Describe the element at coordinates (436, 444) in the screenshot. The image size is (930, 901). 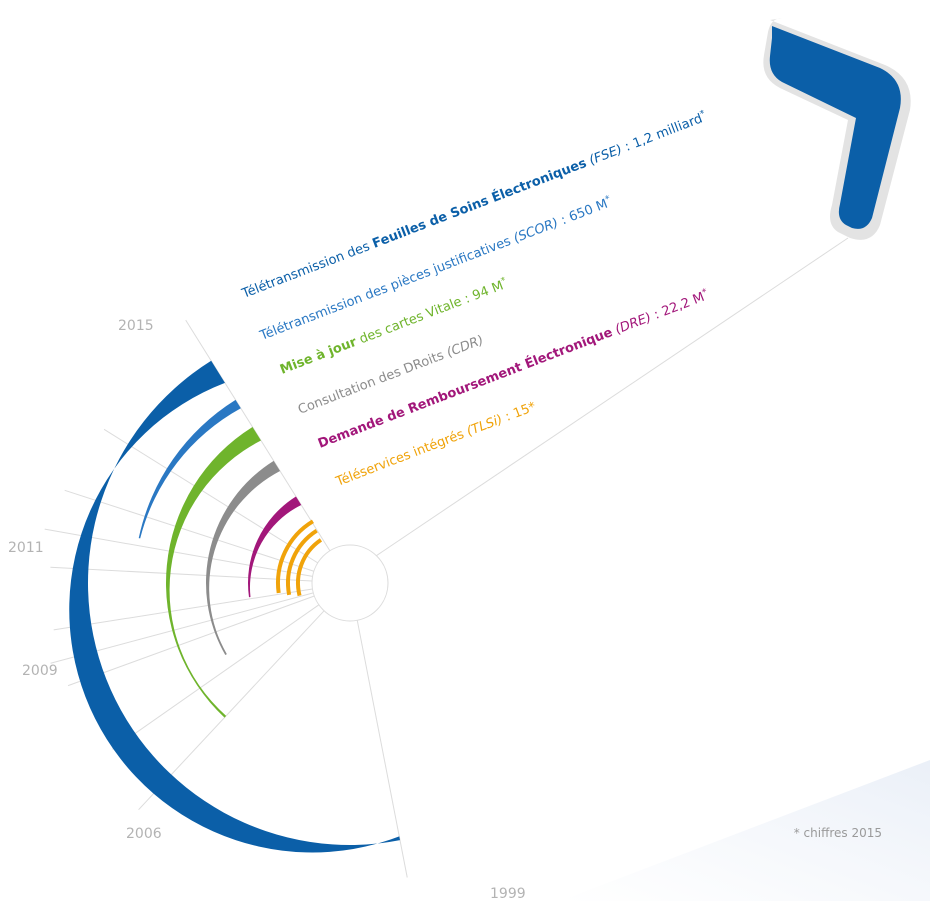
I see `series-label-tlsi: Téléservices intégrés (TLSi) : 15*` at that location.